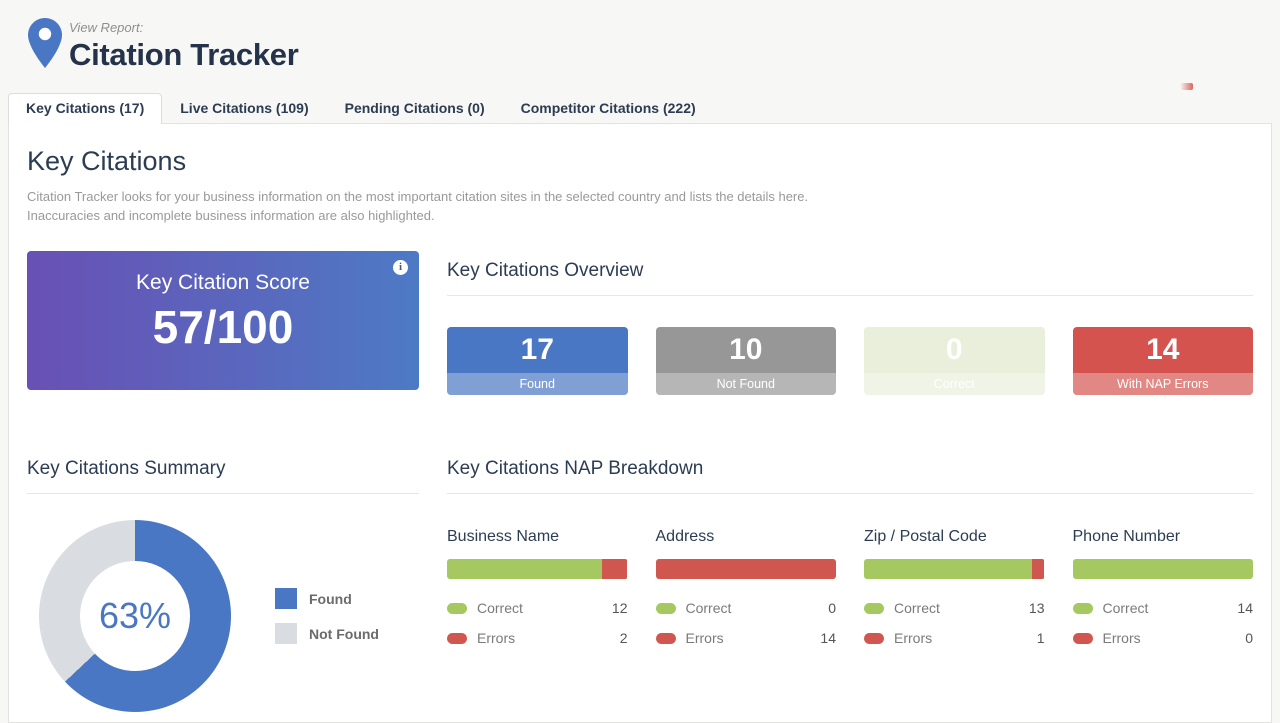  I want to click on report-header: View Report: Citation Tracker, so click(640, 36).